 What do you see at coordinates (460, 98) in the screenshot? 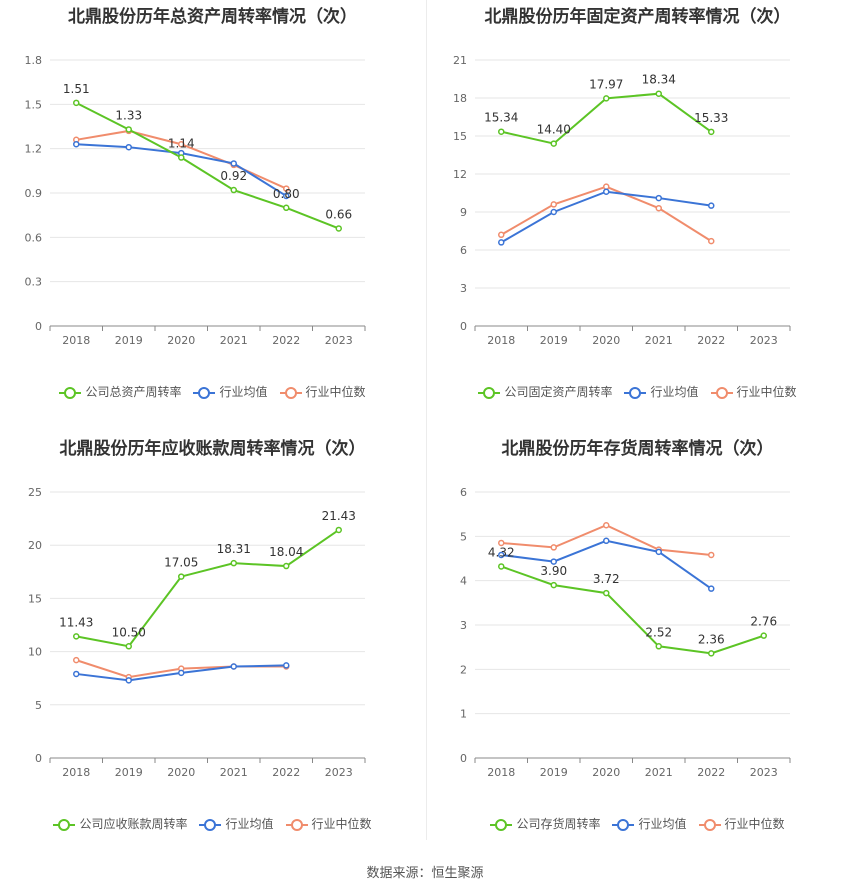
I see `y-tick-label: 18` at bounding box center [460, 98].